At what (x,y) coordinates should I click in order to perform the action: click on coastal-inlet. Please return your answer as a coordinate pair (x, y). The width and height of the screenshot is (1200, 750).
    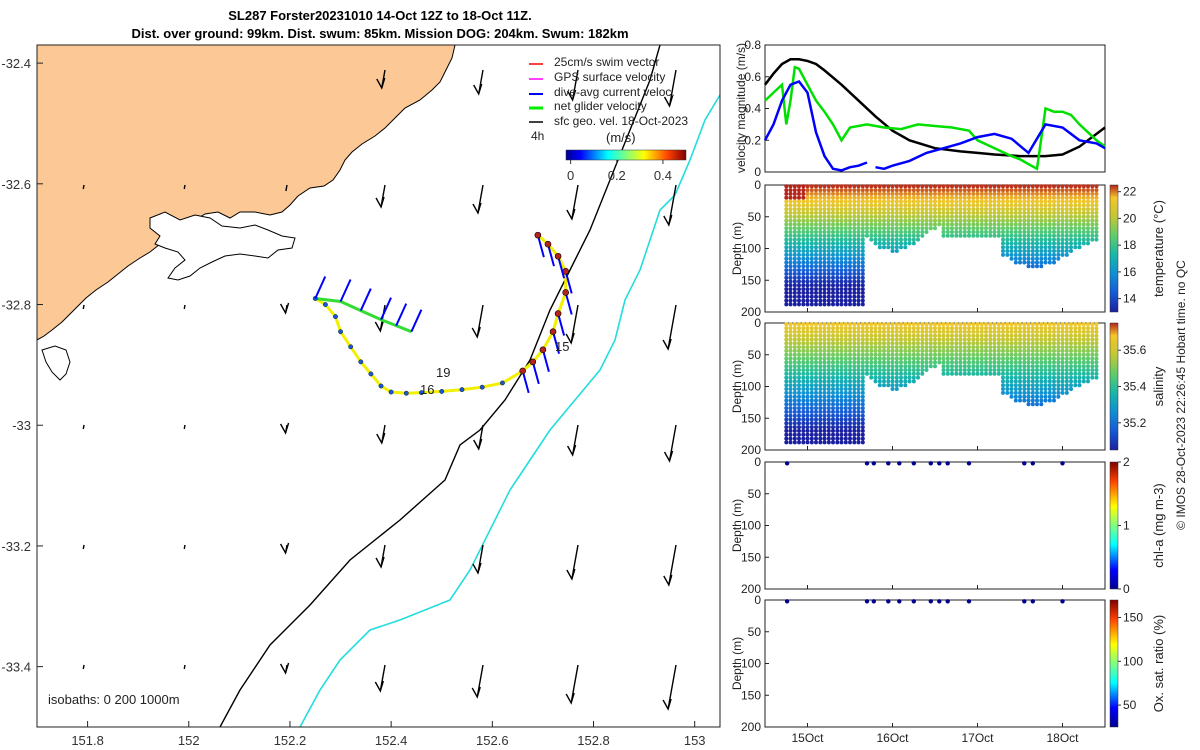
    Looking at the image, I should click on (56, 363).